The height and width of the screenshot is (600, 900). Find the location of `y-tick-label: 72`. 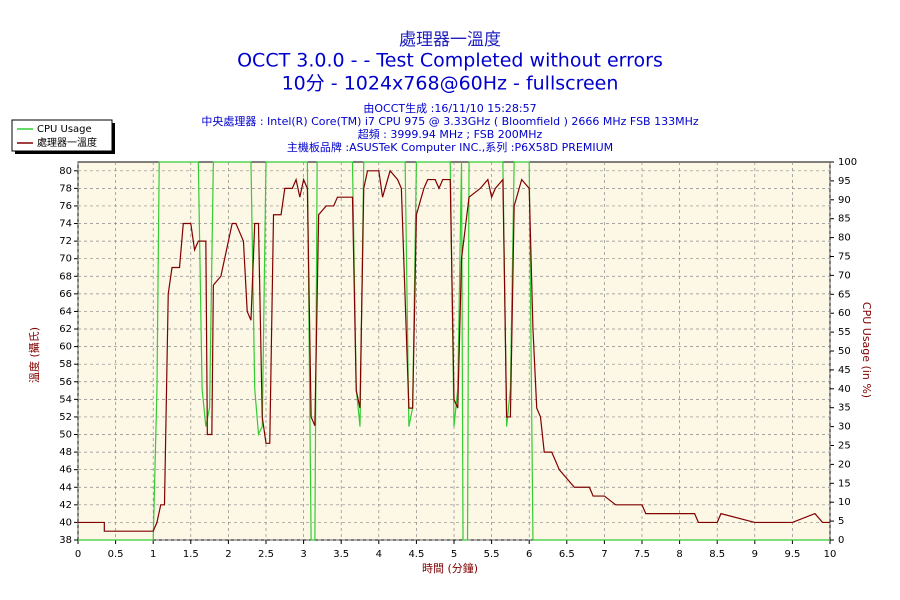

y-tick-label: 72 is located at coordinates (65, 241).